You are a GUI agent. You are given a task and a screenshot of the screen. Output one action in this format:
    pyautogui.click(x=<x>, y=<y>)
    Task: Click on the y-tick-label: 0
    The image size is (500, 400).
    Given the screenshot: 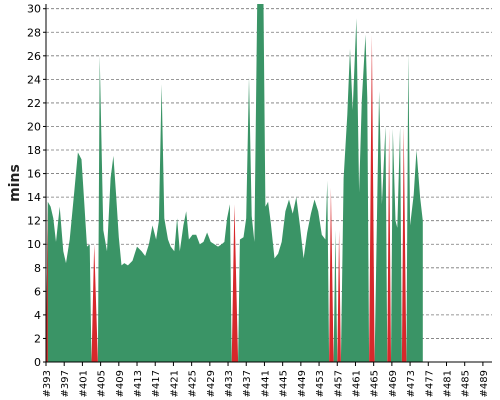 What is the action you would take?
    pyautogui.click(x=37, y=362)
    